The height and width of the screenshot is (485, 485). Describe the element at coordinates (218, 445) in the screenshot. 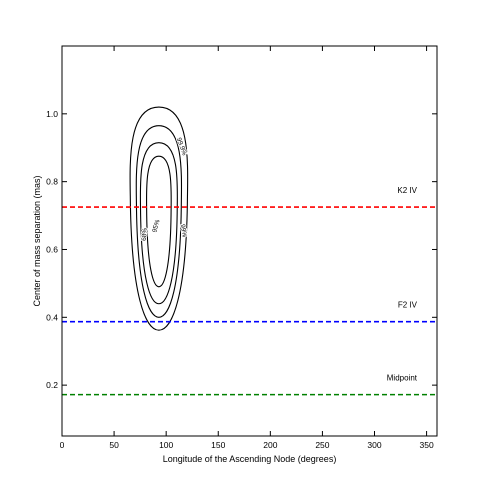

I see `x-tick-label: 150` at that location.